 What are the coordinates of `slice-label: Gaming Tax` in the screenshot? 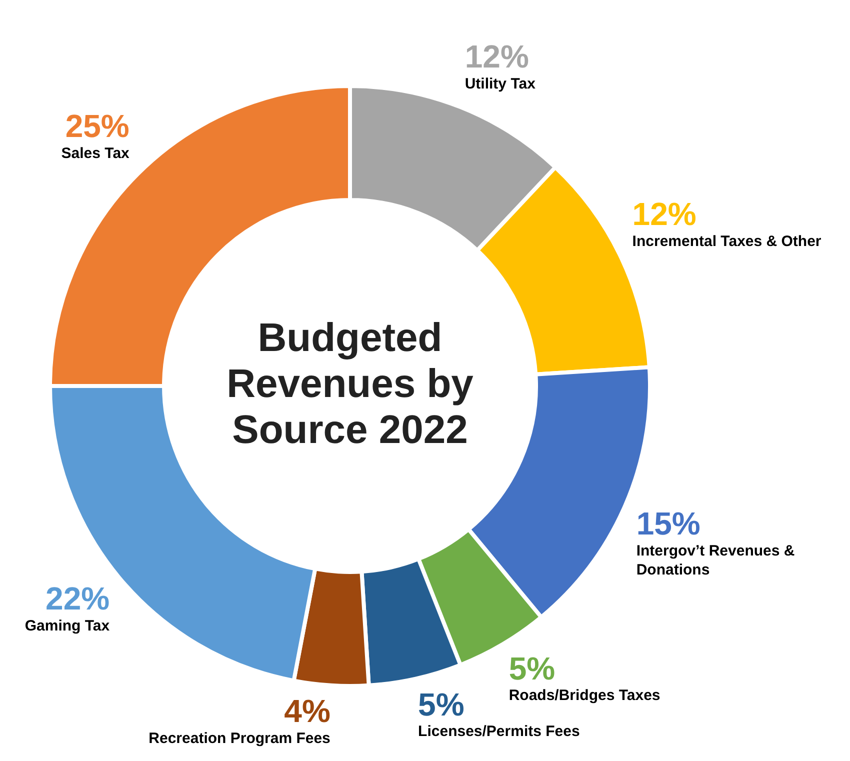 It's located at (67, 626).